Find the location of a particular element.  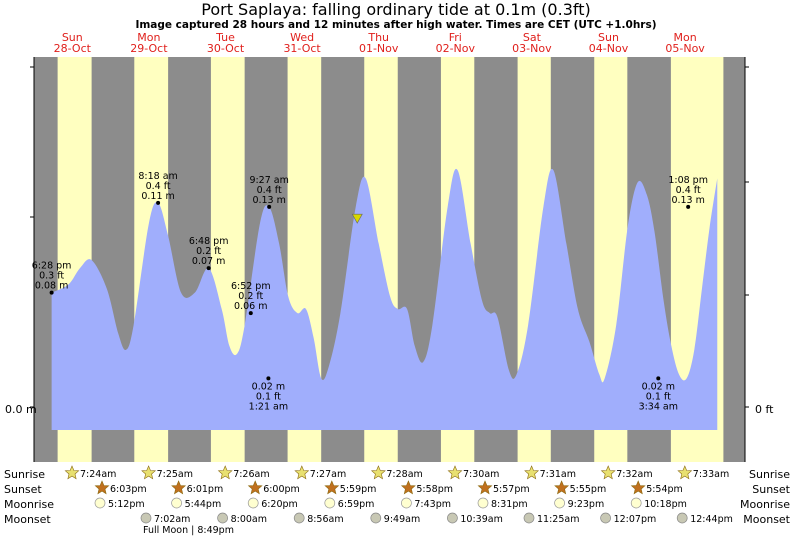

day-date: 02-Nov is located at coordinates (456, 48).